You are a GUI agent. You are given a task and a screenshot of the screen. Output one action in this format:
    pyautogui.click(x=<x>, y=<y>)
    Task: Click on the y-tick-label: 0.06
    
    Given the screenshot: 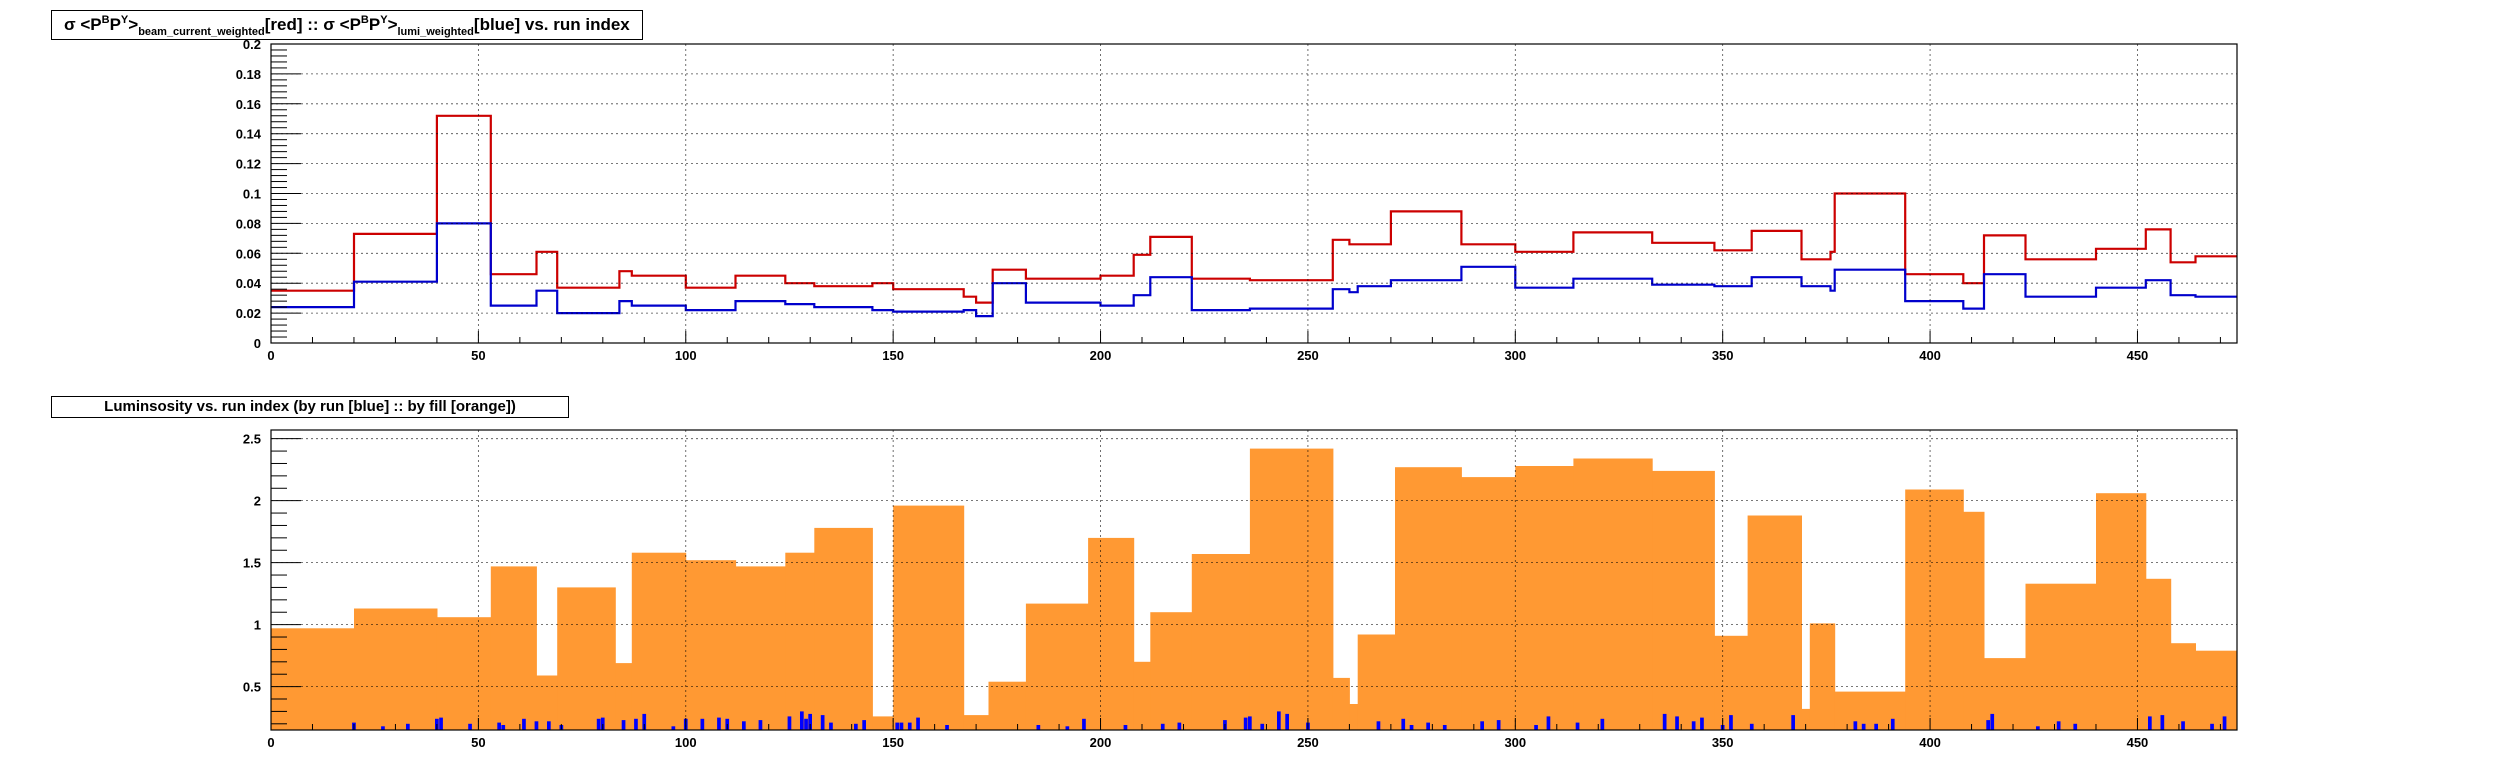 What is the action you would take?
    pyautogui.click(x=248, y=253)
    